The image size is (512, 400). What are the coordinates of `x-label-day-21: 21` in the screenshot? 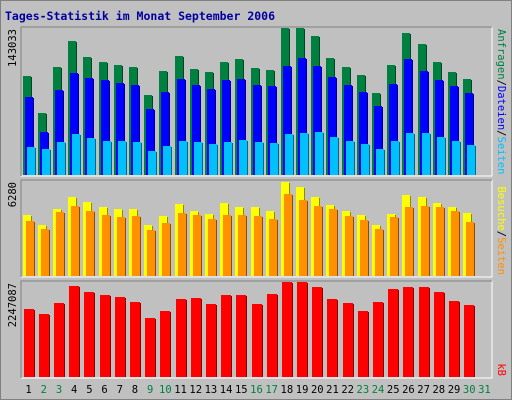 It's located at (332, 390).